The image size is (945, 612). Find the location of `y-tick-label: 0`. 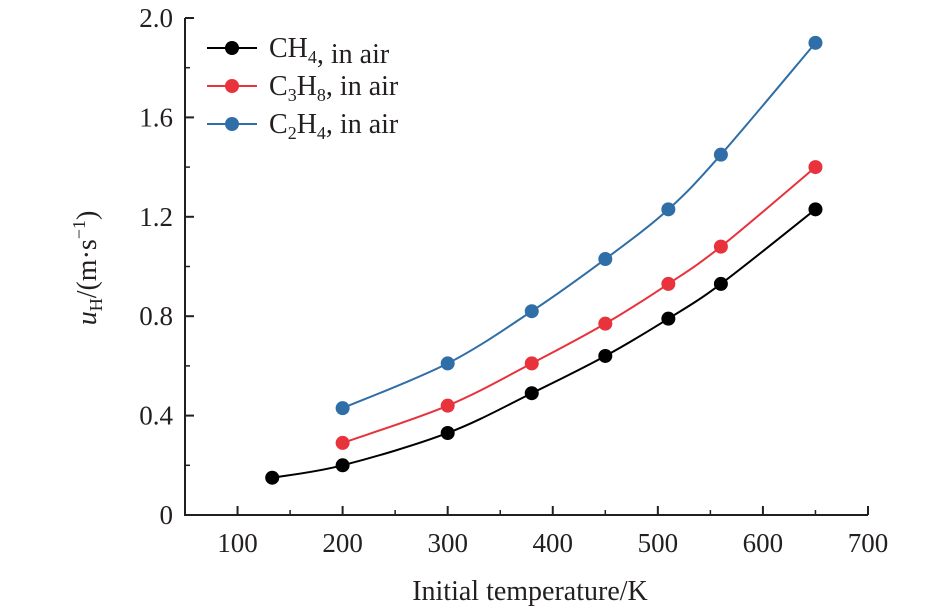

y-tick-label: 0 is located at coordinates (167, 515).